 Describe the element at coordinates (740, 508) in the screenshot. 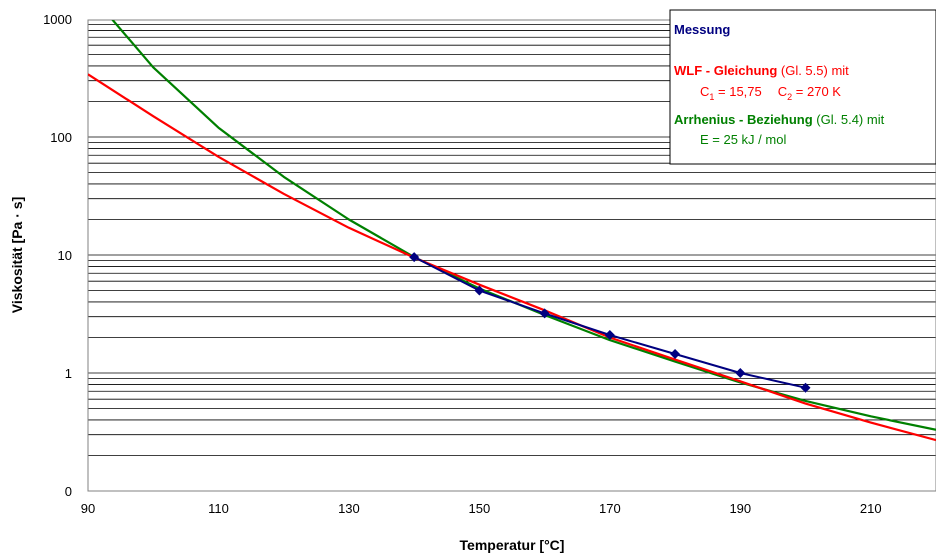

I see `x-tick-label: 190` at that location.